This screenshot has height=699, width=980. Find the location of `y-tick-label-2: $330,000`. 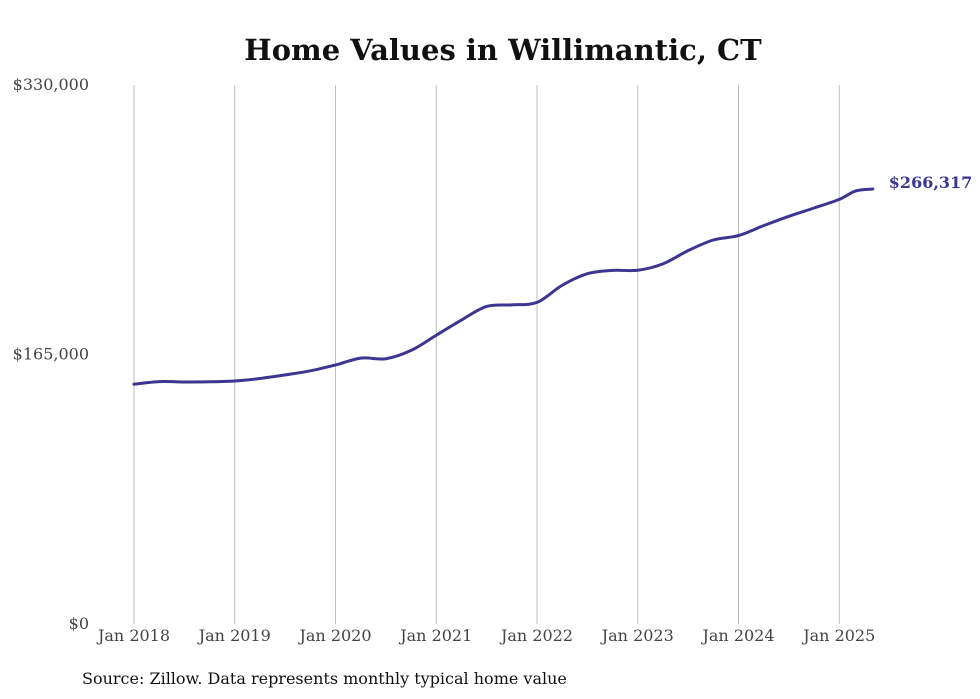

y-tick-label-2: $330,000 is located at coordinates (51, 84).